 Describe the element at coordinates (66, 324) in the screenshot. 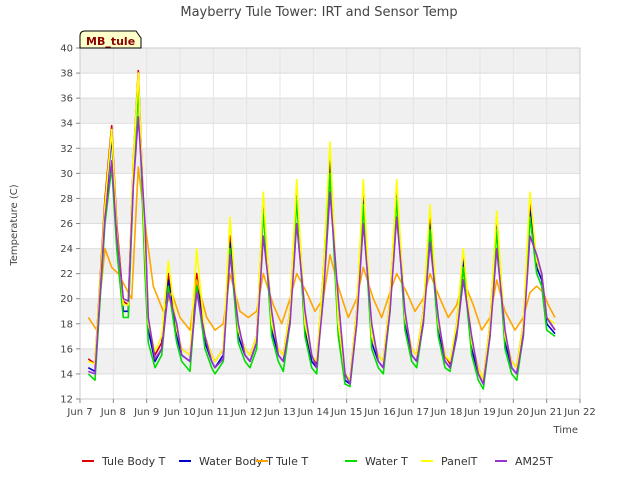

I see `y-tick-label: 18` at that location.